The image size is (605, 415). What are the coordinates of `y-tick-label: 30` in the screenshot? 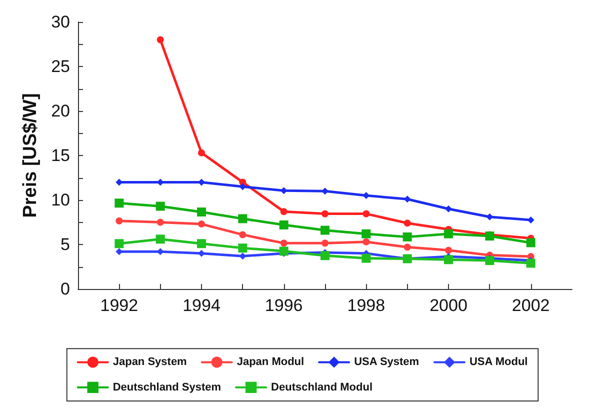 It's located at (60, 22).